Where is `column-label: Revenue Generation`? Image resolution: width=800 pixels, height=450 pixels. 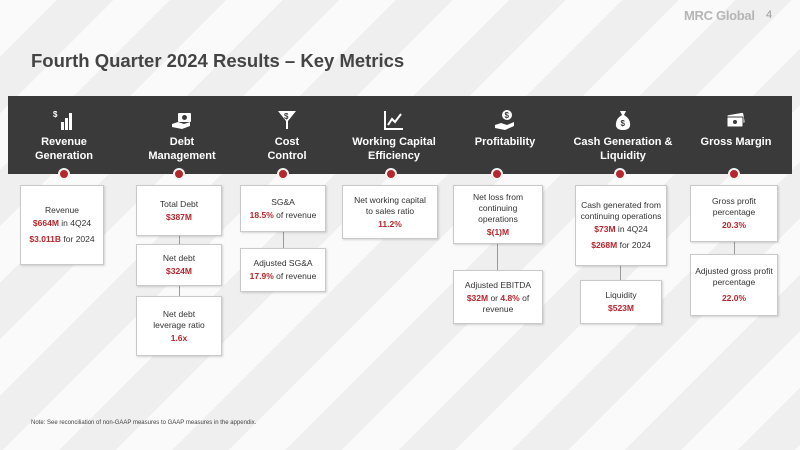
column-label: Revenue Generation is located at coordinates (64, 149).